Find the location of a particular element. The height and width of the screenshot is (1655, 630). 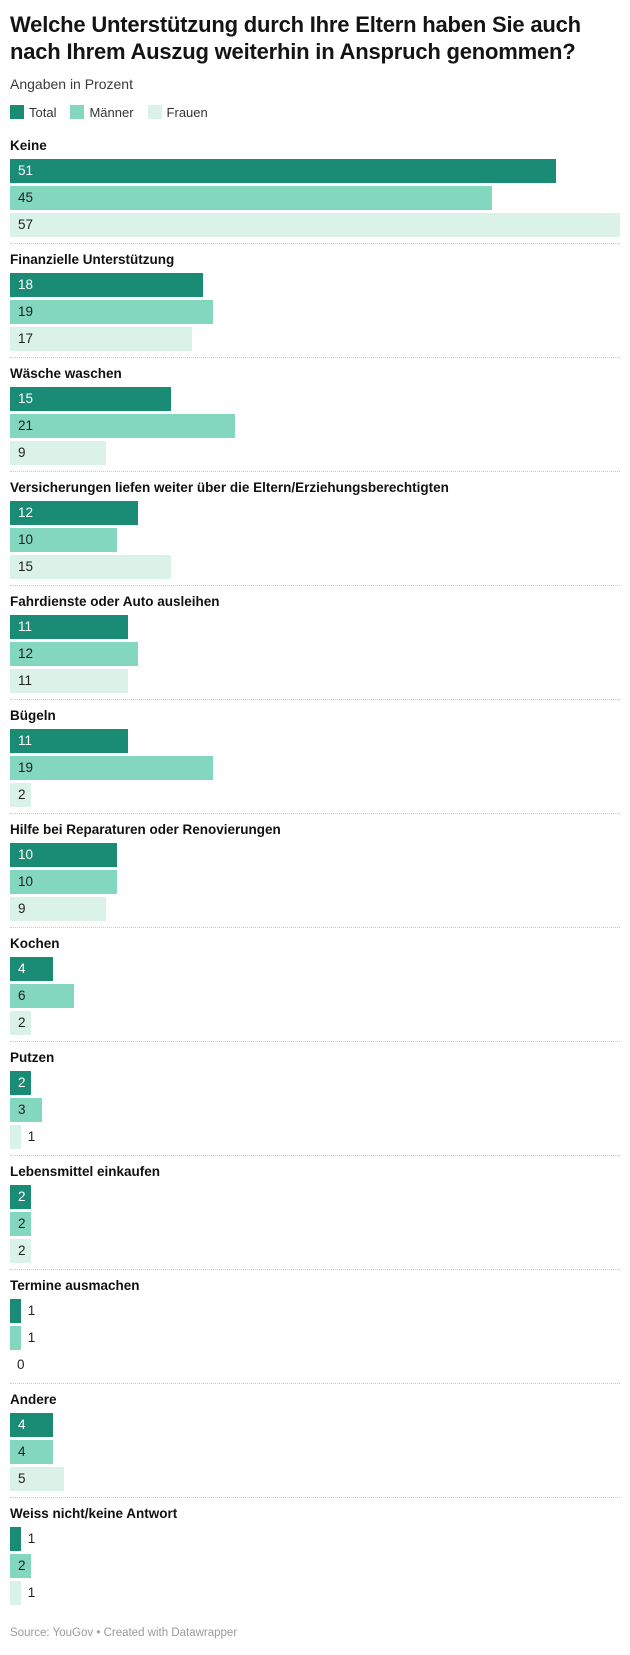

bar-row-series-1: 1 is located at coordinates (315, 1337).